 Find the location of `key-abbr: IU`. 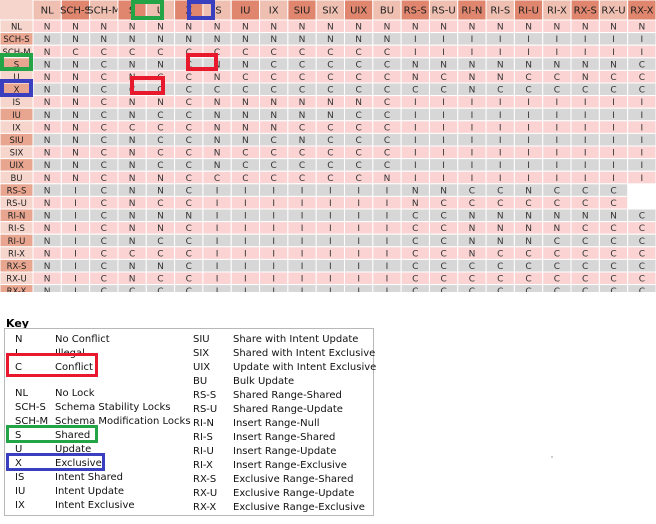

key-abbr: IU is located at coordinates (20, 491).